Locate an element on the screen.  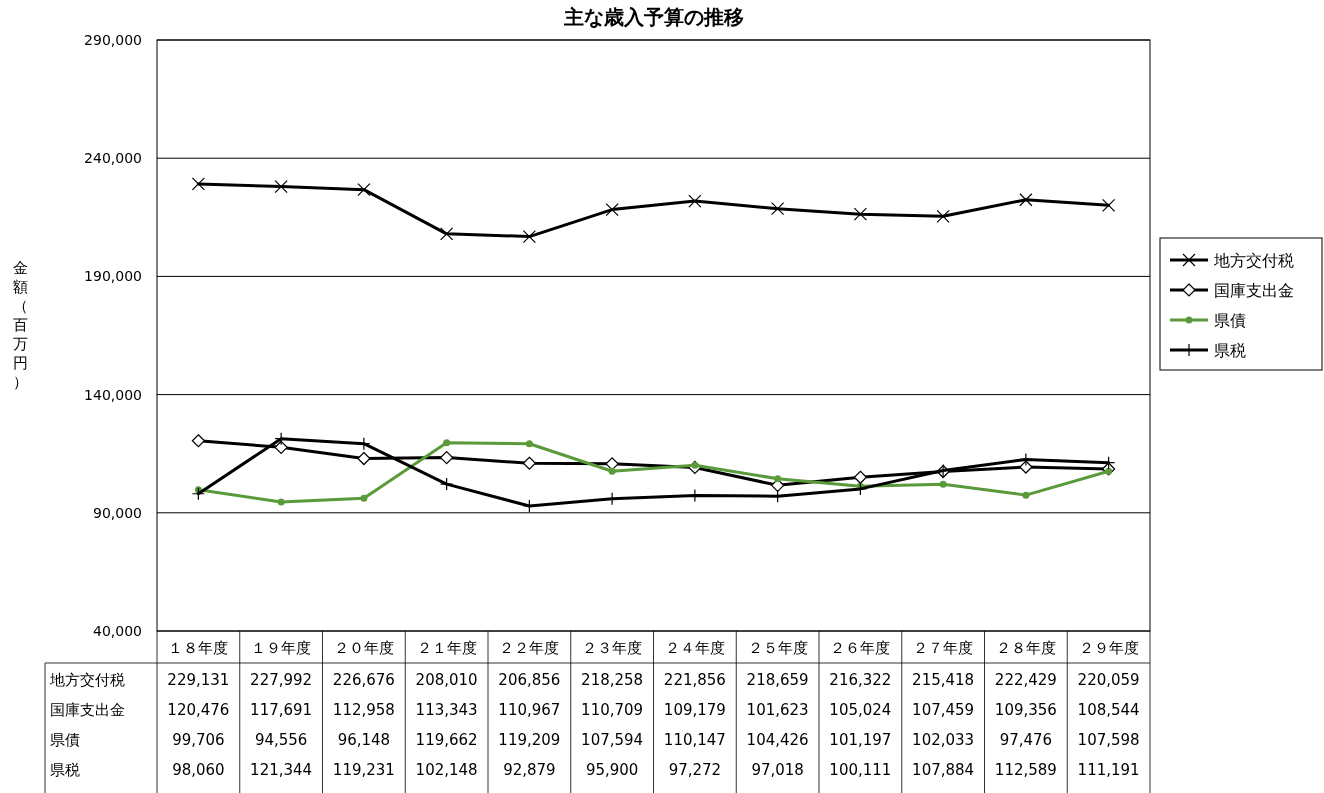
data-label: 108,544 is located at coordinates (1108, 710).